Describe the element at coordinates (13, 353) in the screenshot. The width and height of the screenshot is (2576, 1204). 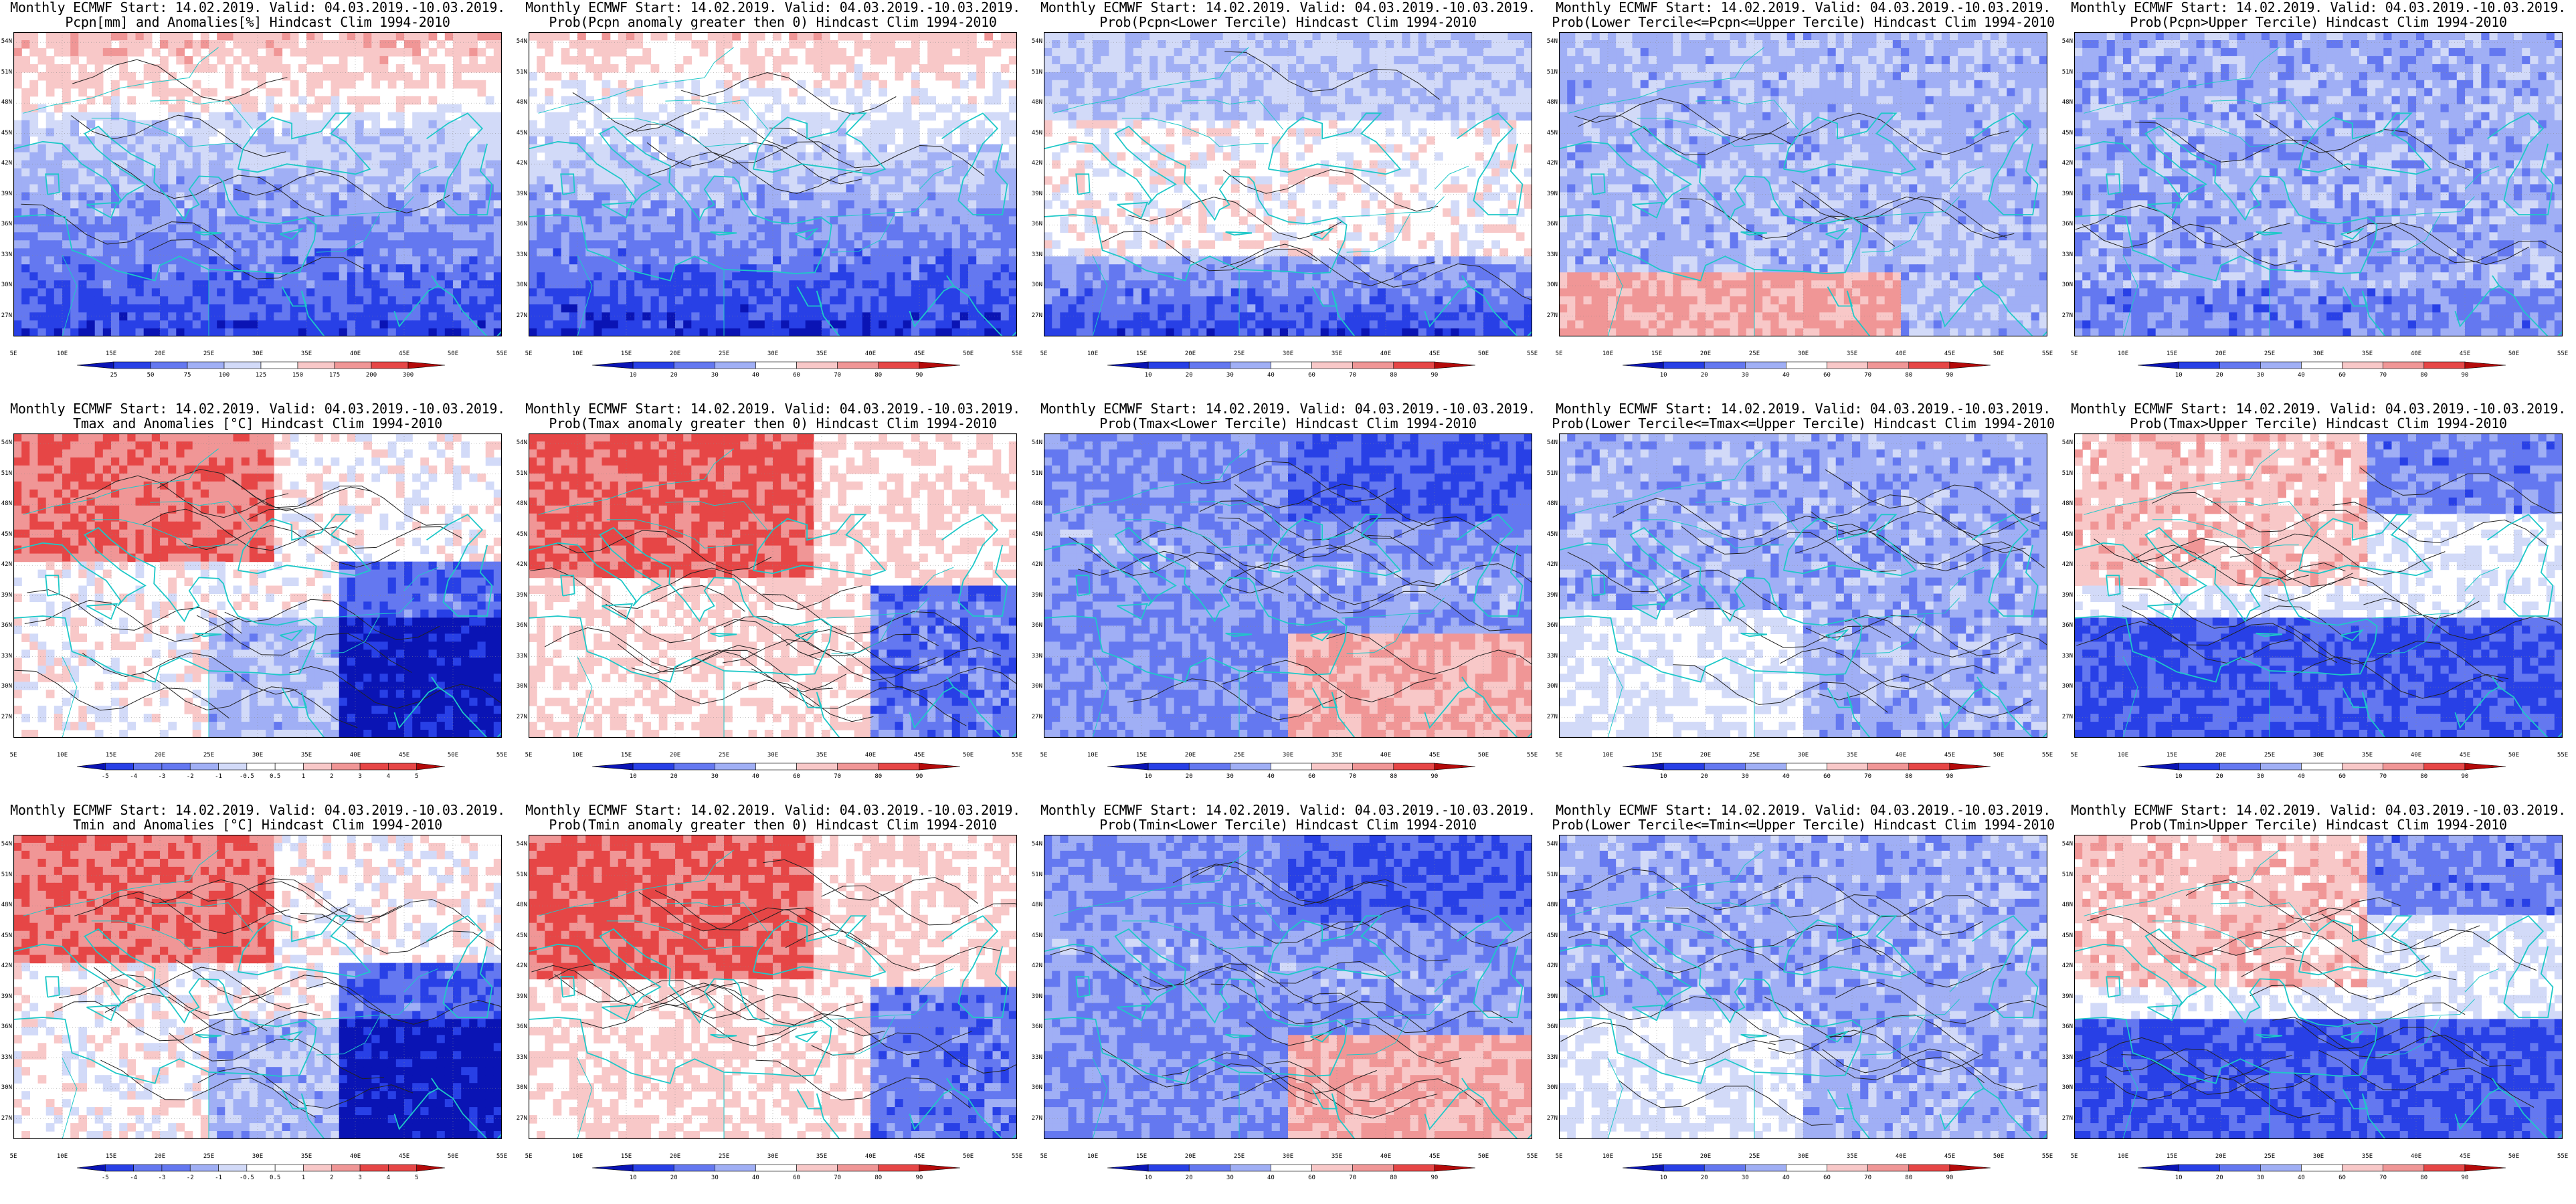
I see `lon-tick-label: 5E` at that location.